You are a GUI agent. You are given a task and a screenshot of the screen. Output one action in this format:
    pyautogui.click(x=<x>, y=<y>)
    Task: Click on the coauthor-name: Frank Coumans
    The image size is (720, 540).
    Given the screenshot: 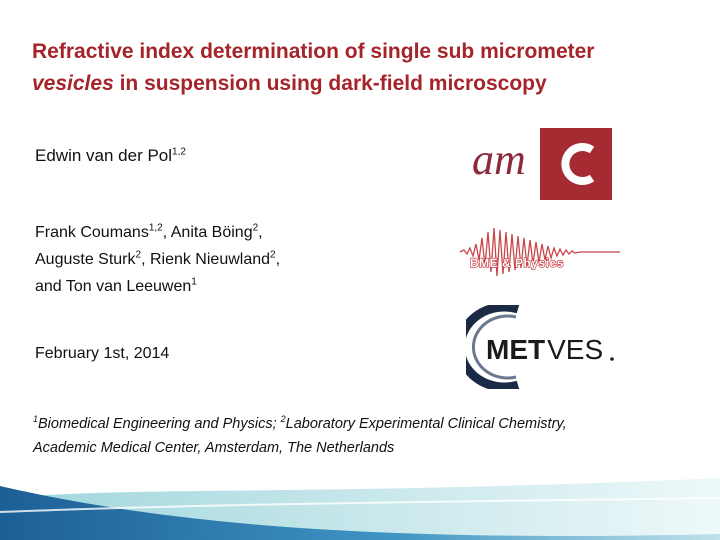 What is the action you would take?
    pyautogui.click(x=92, y=232)
    